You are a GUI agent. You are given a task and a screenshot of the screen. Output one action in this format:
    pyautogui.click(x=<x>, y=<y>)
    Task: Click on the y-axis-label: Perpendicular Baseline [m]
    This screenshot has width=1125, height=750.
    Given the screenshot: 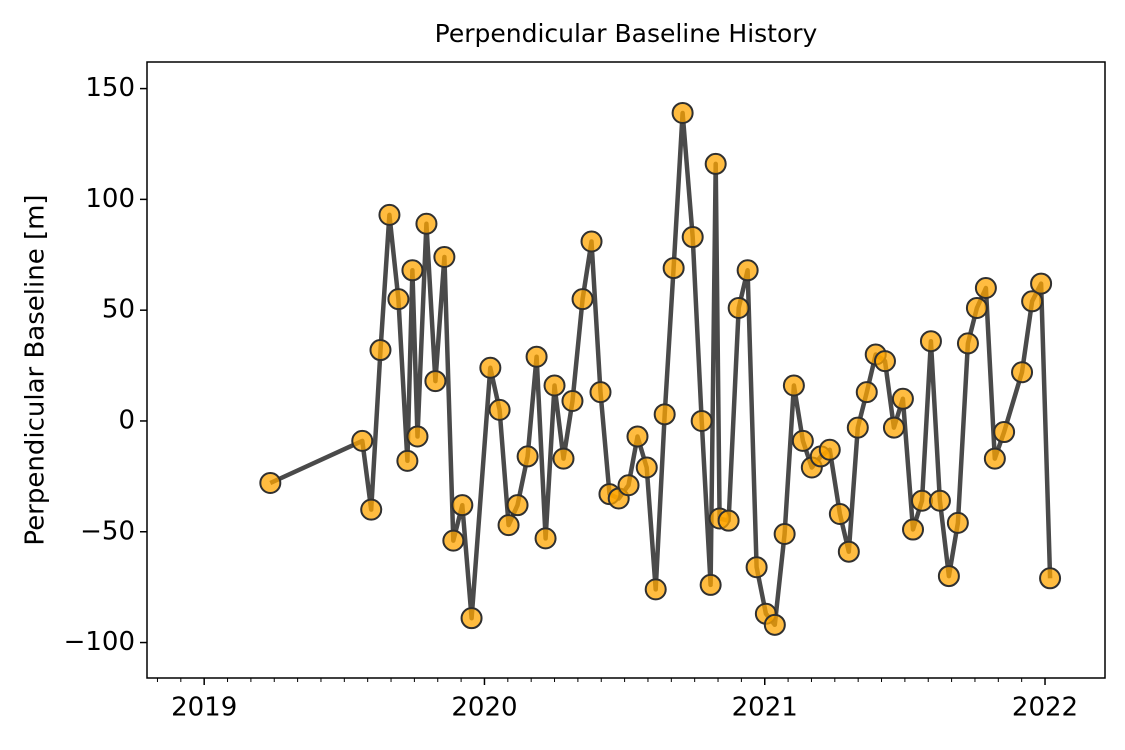 What is the action you would take?
    pyautogui.click(x=36, y=369)
    